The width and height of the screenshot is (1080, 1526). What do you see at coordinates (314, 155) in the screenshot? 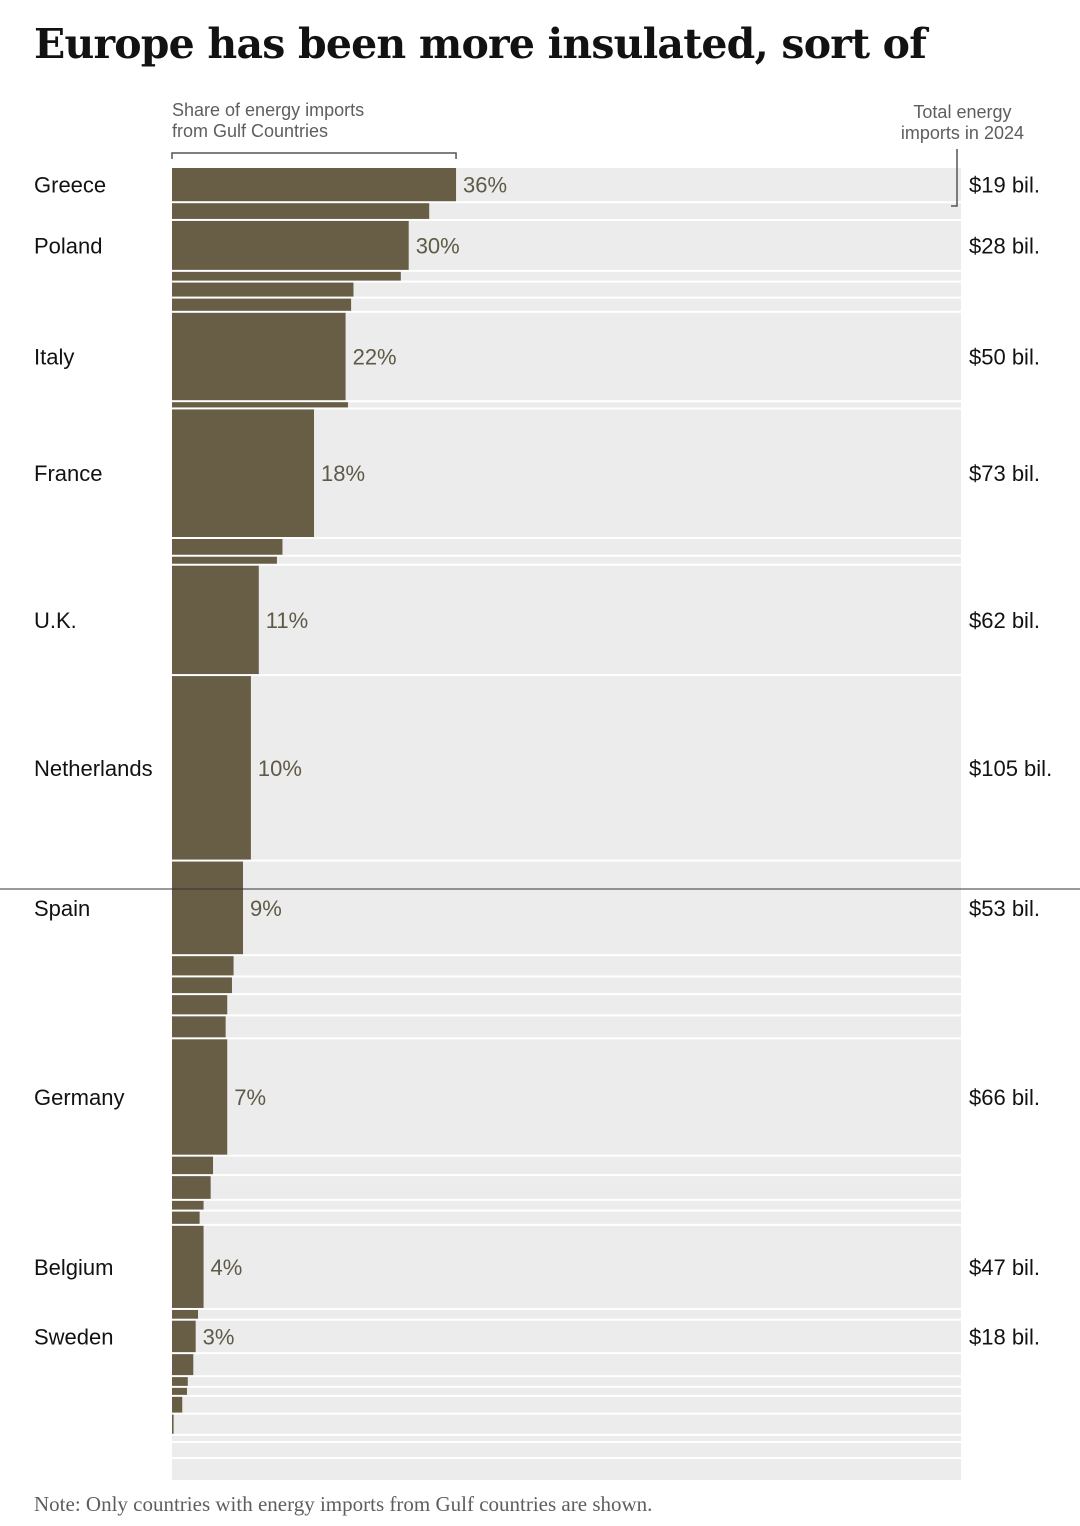
I see `share-header-bracket` at bounding box center [314, 155].